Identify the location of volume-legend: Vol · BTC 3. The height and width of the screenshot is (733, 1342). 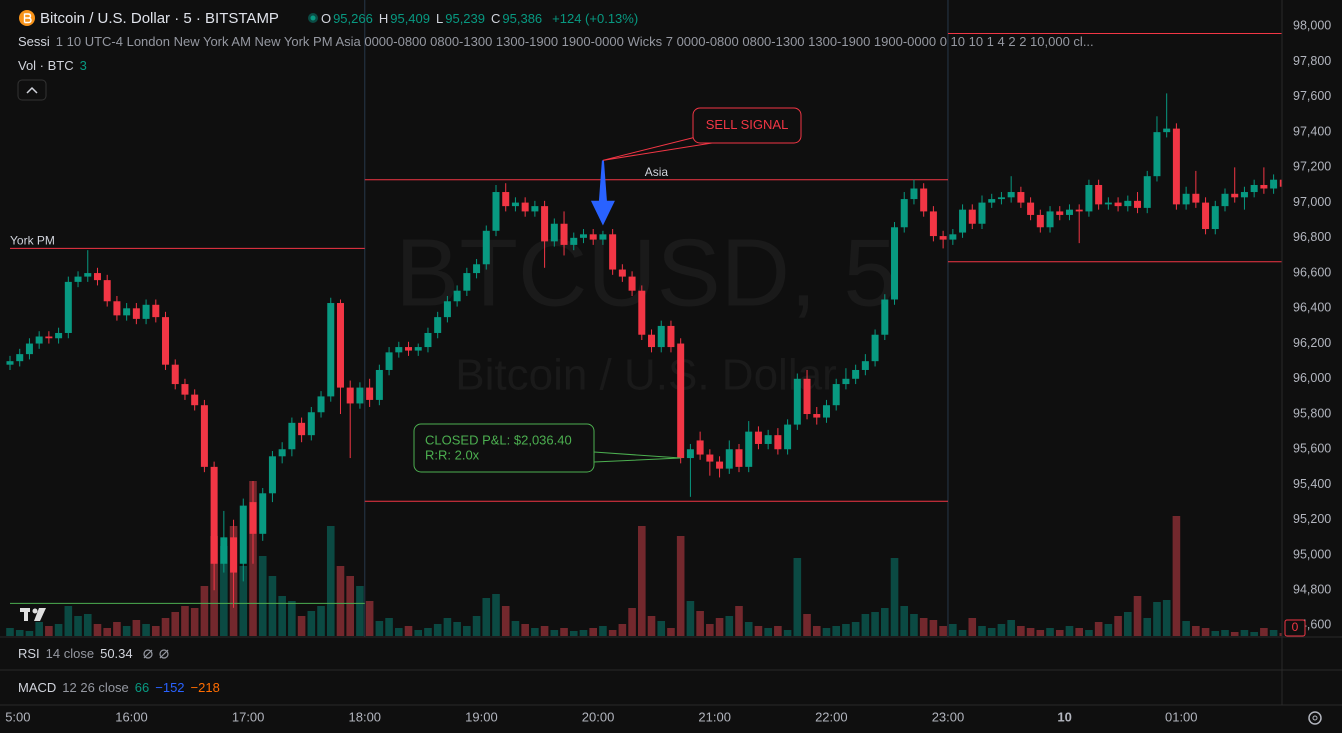
(52, 65).